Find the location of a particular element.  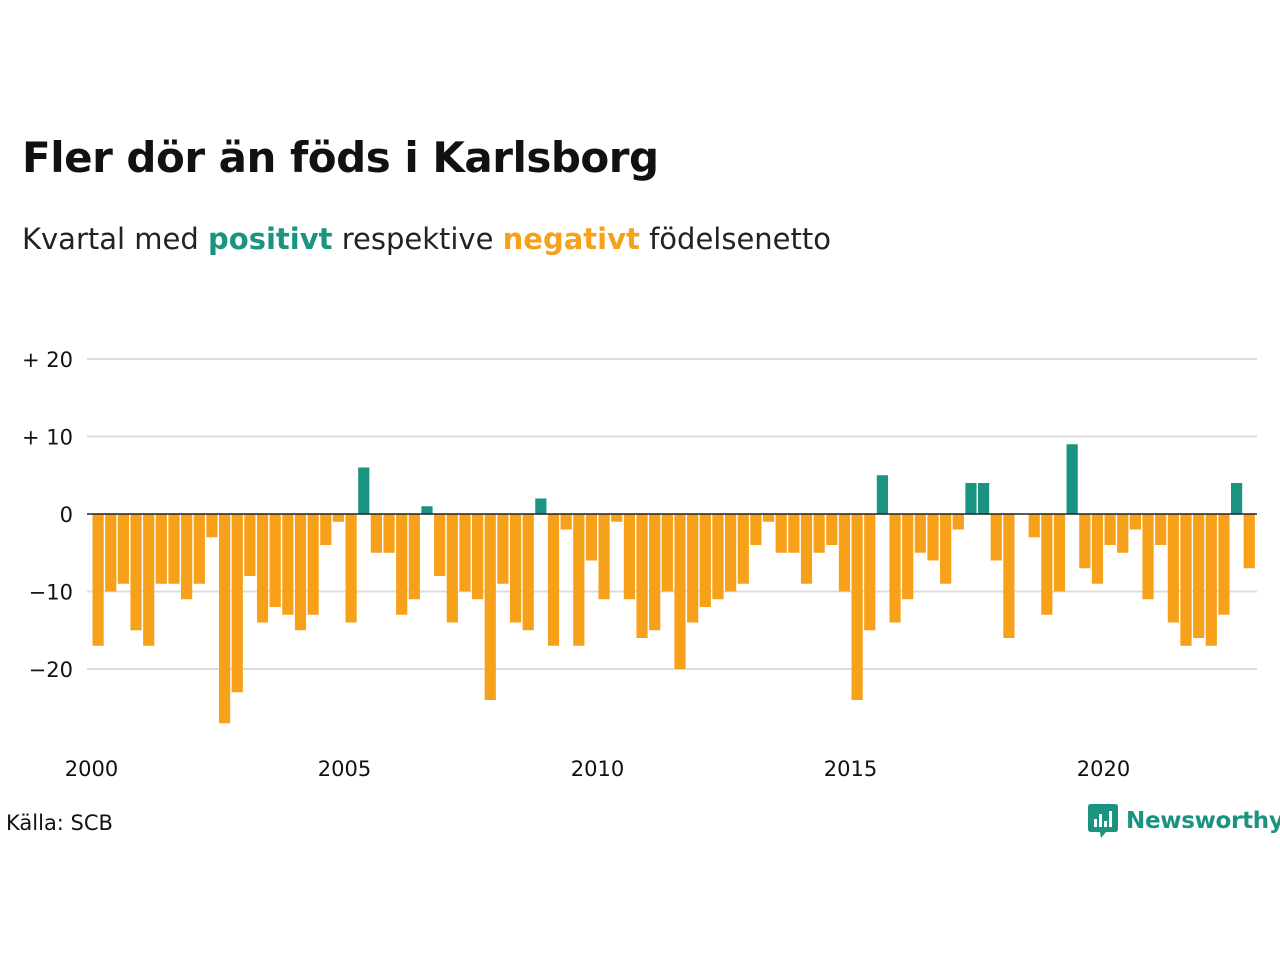

subtitle-negative-word: negativt is located at coordinates (571, 239).